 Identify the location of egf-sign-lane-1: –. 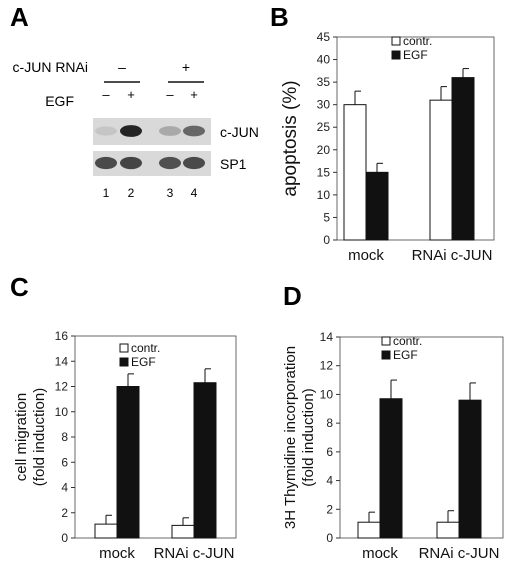
(106, 94).